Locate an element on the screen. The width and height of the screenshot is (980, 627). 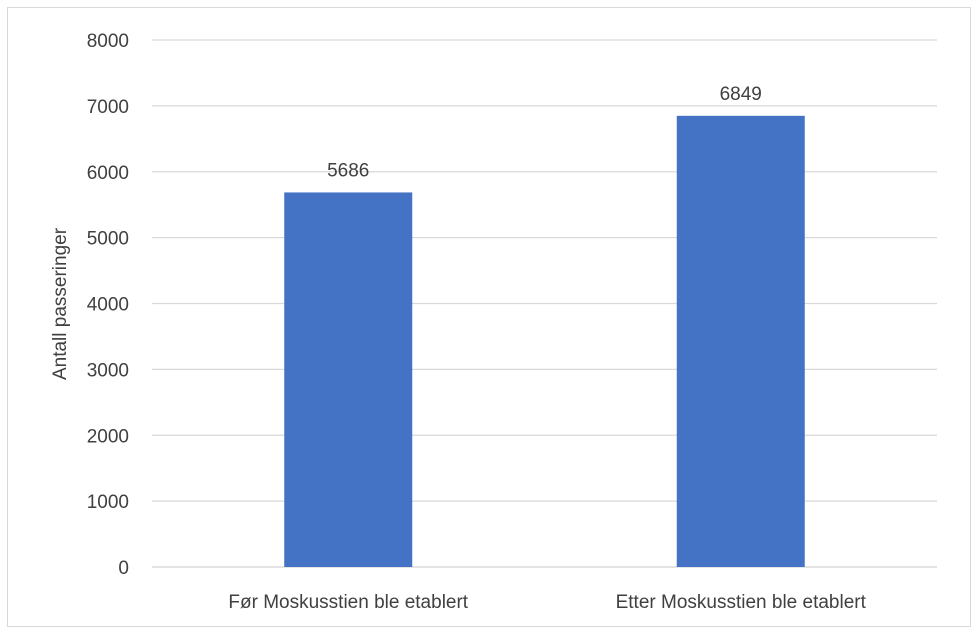
y-tick-label: 8000 is located at coordinates (108, 41).